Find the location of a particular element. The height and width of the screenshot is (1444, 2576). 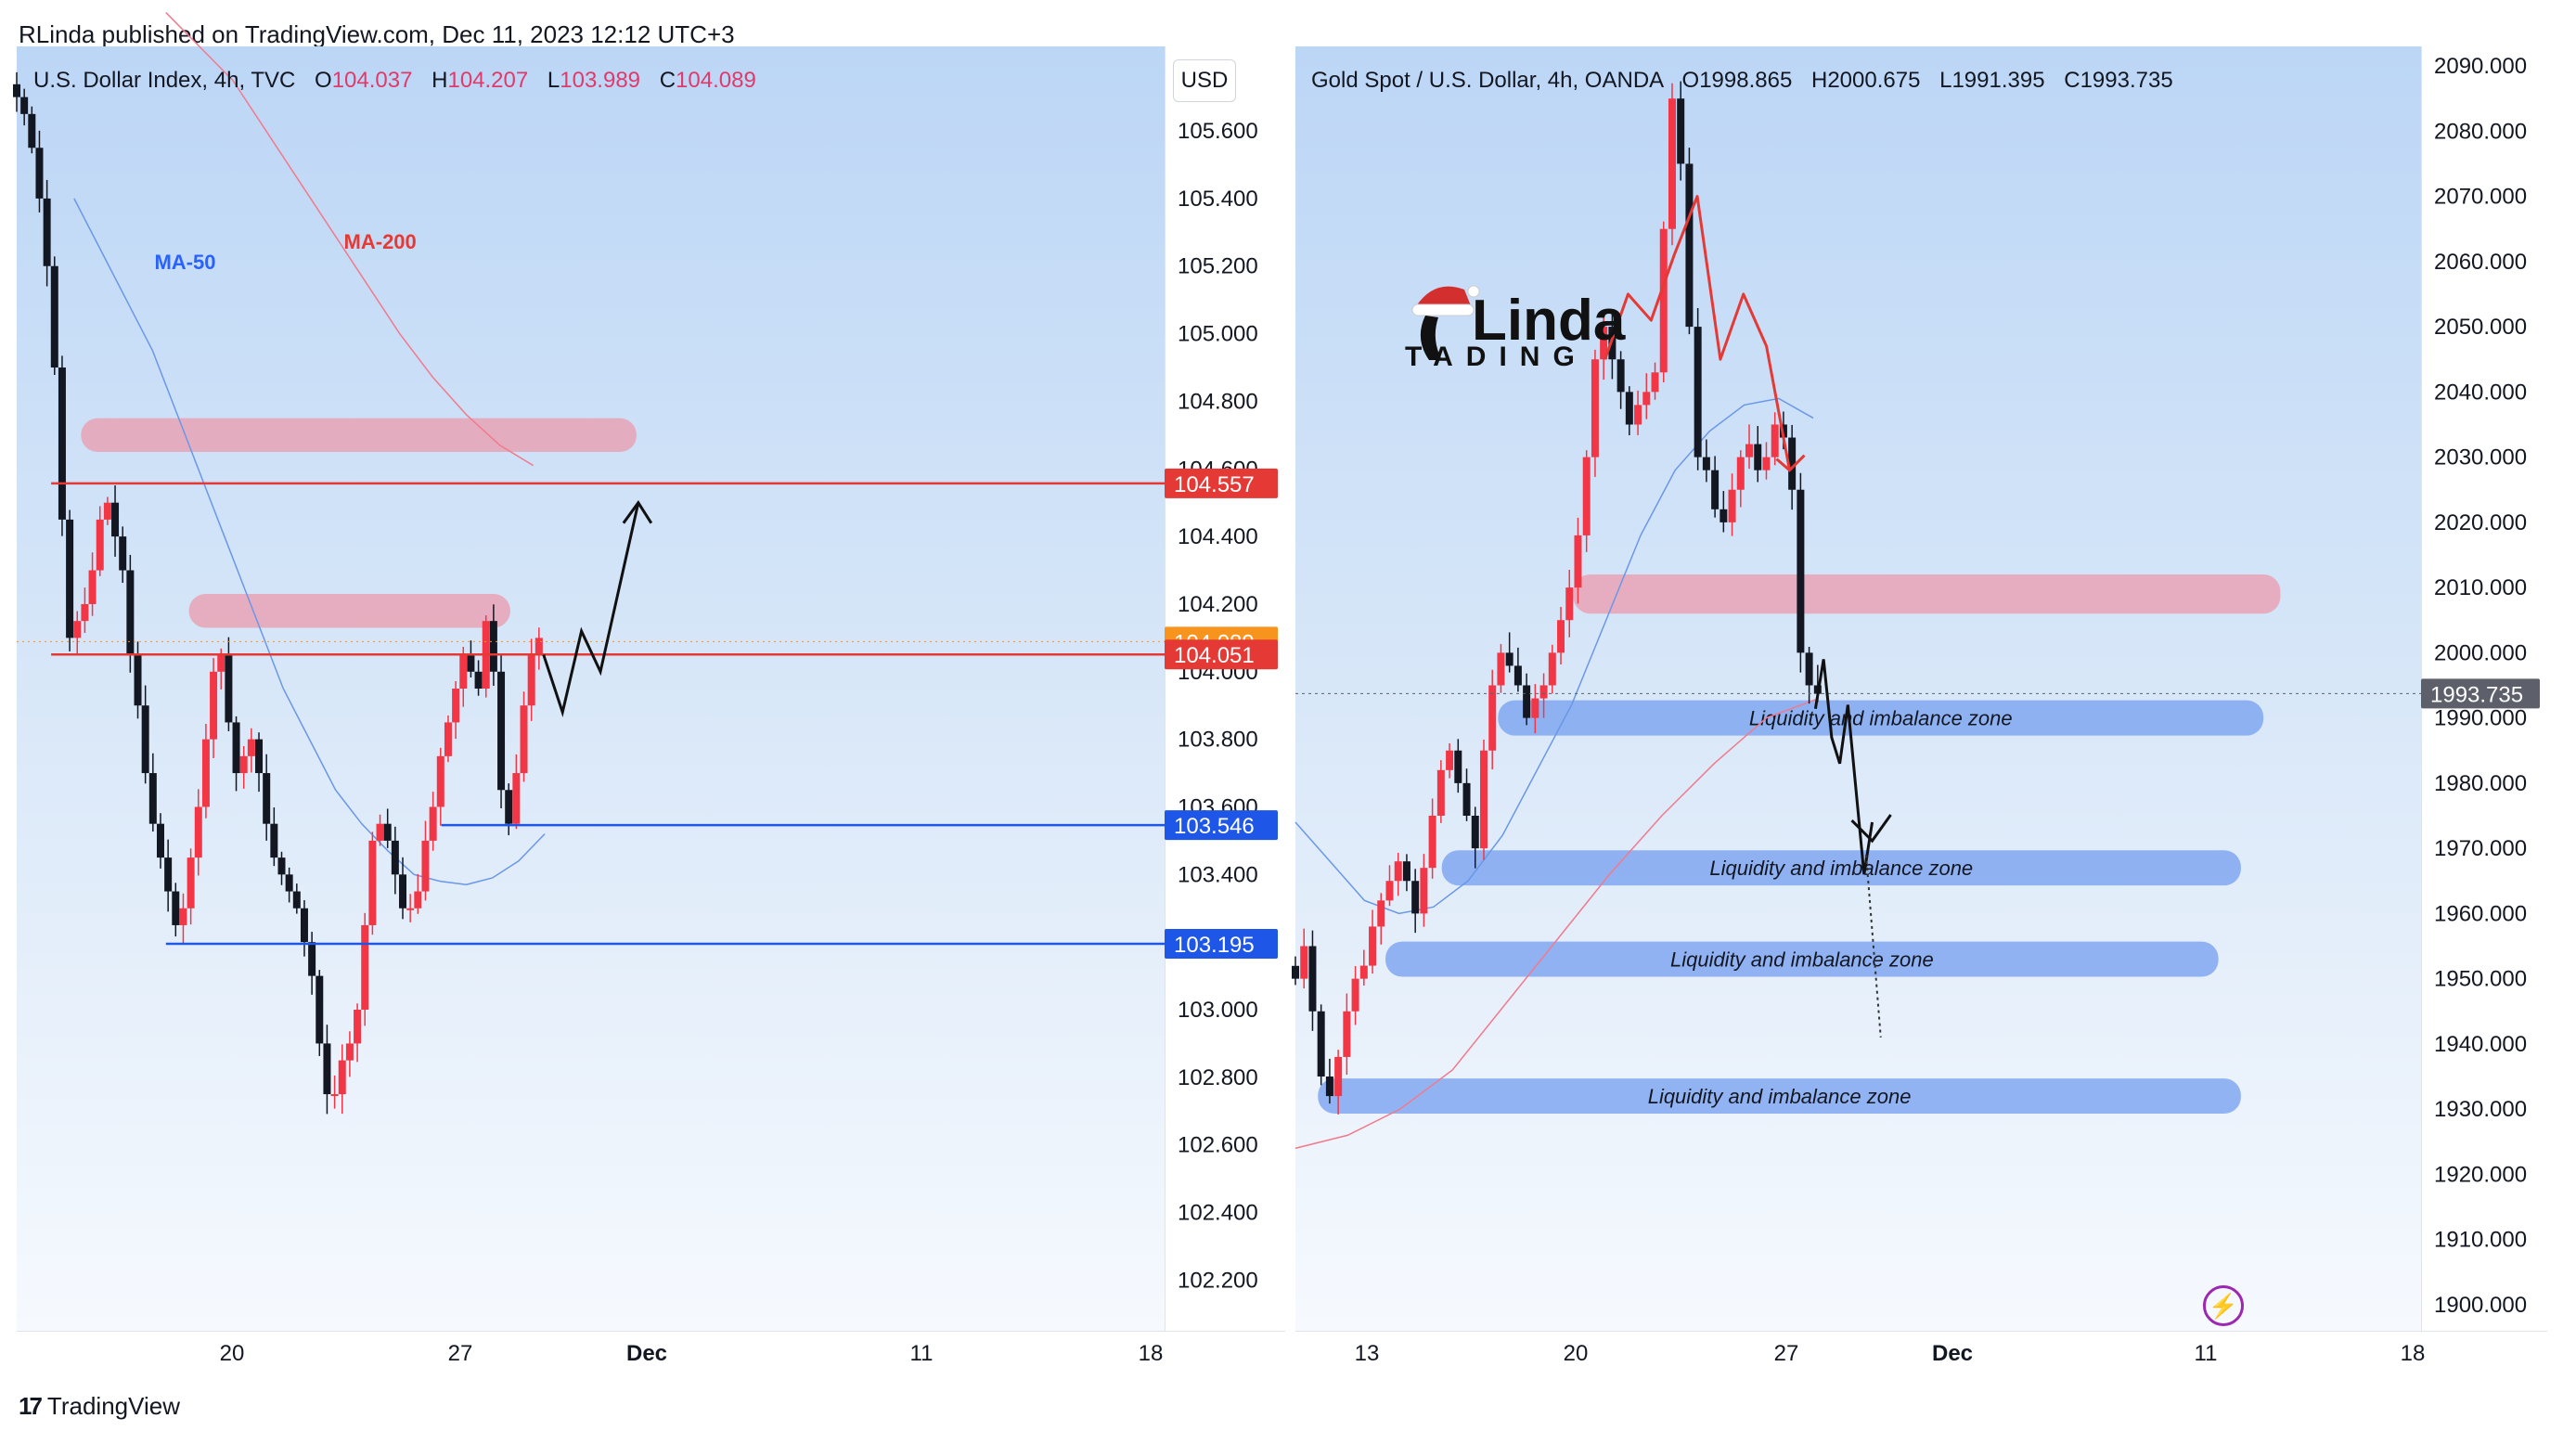

dxy-price-tick: 103.400 is located at coordinates (1218, 874).